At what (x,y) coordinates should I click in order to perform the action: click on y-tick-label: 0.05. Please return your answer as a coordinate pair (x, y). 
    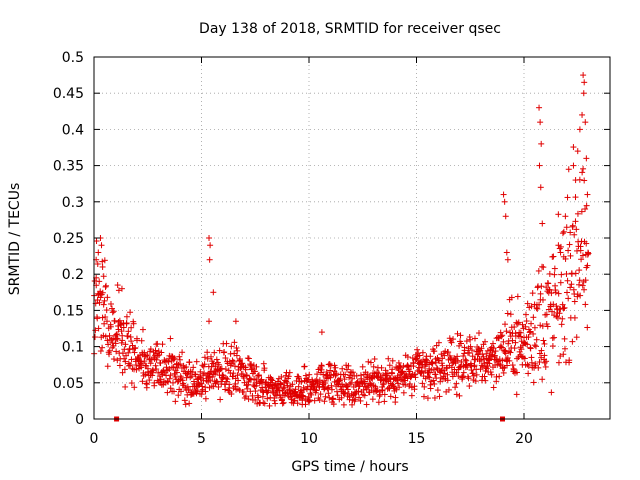
    Looking at the image, I should click on (68, 384).